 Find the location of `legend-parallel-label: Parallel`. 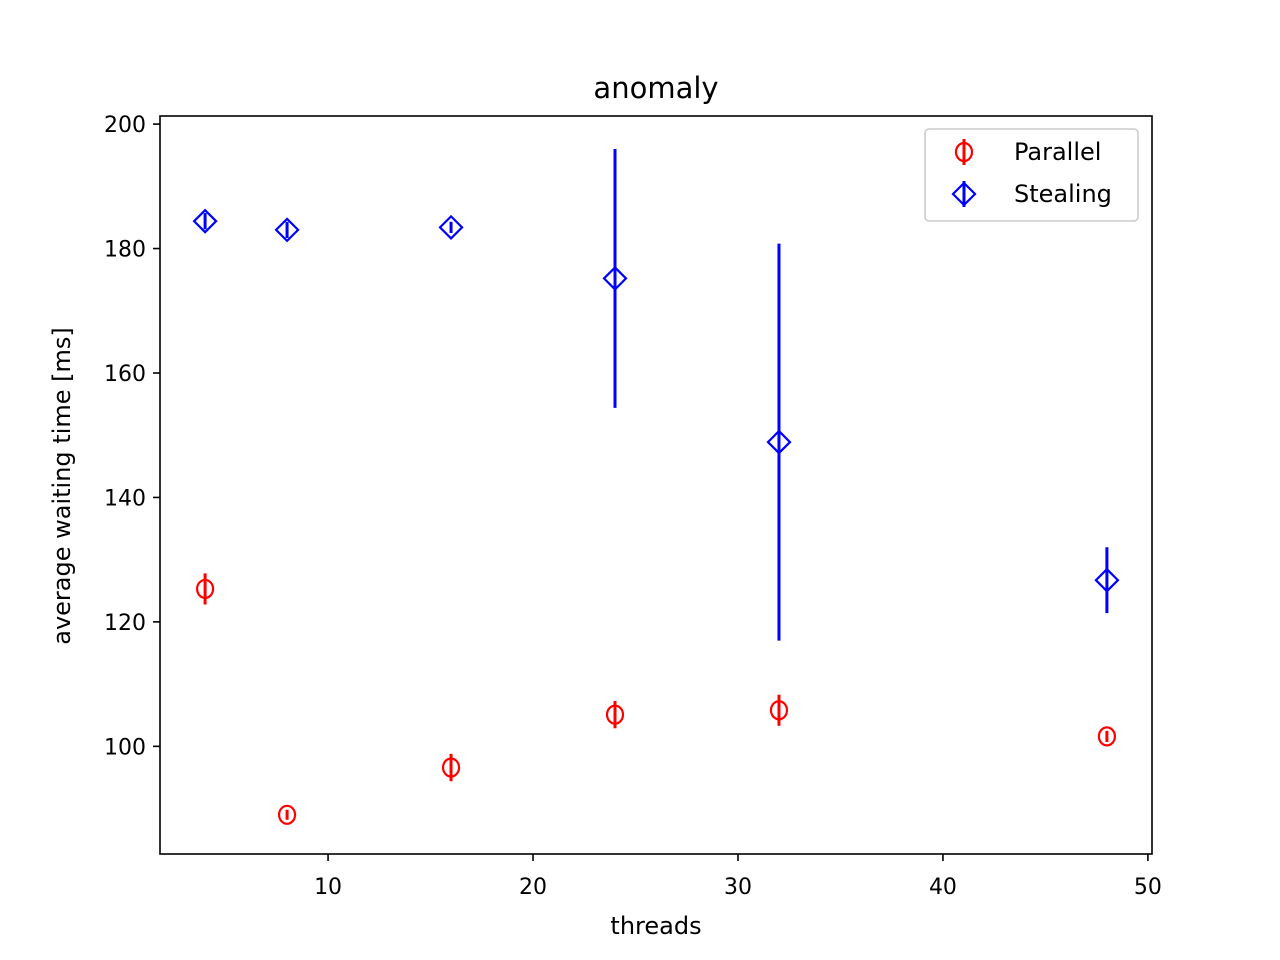

legend-parallel-label: Parallel is located at coordinates (1057, 152).